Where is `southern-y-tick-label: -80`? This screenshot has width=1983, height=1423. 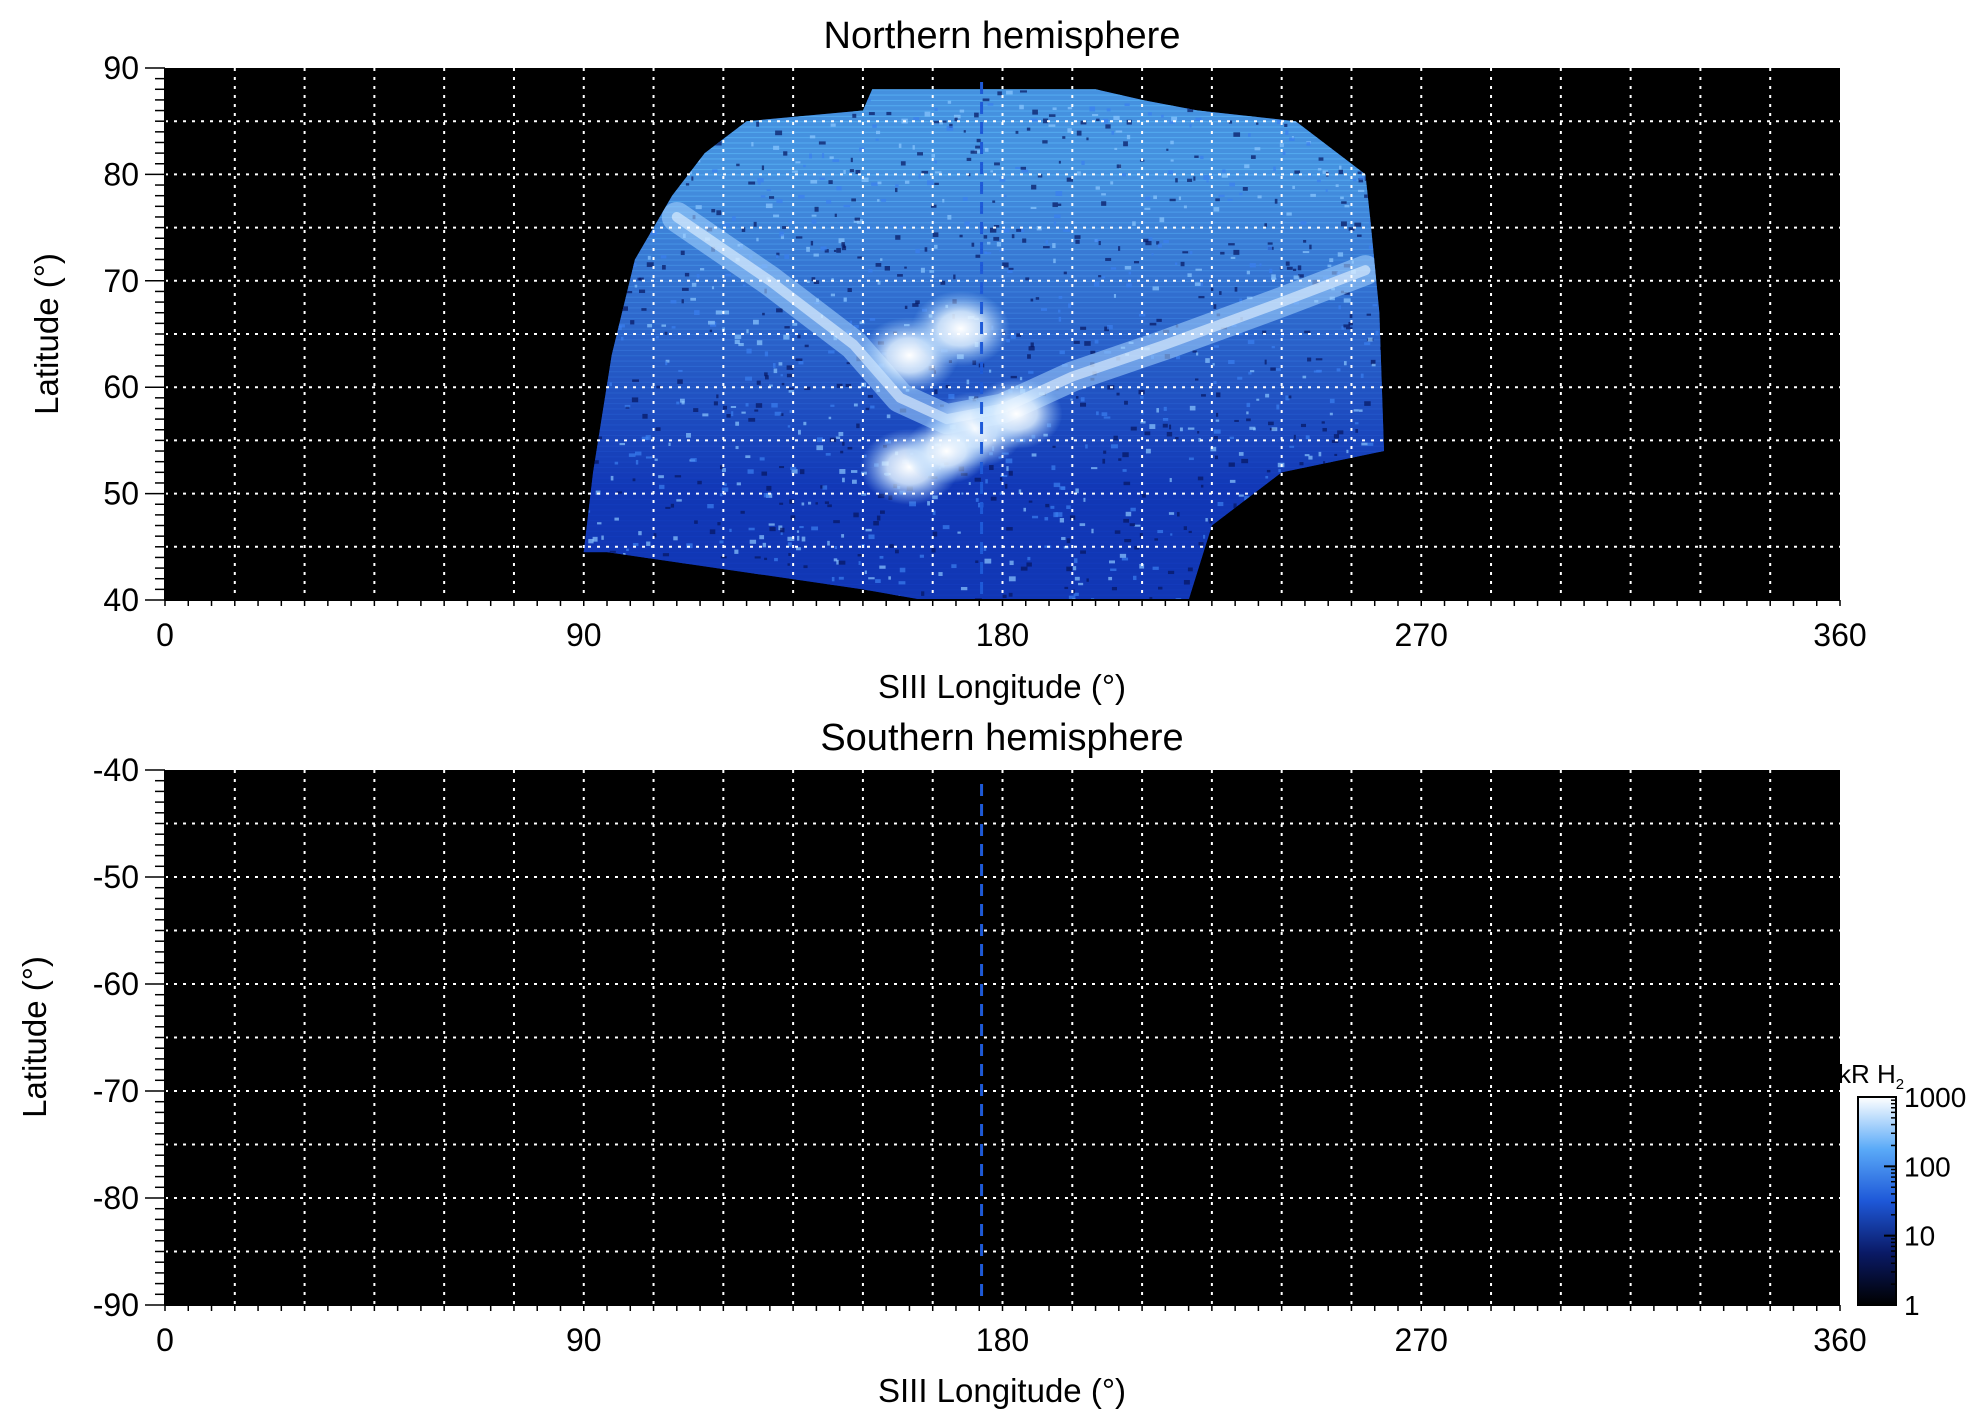 southern-y-tick-label: -80 is located at coordinates (116, 1198).